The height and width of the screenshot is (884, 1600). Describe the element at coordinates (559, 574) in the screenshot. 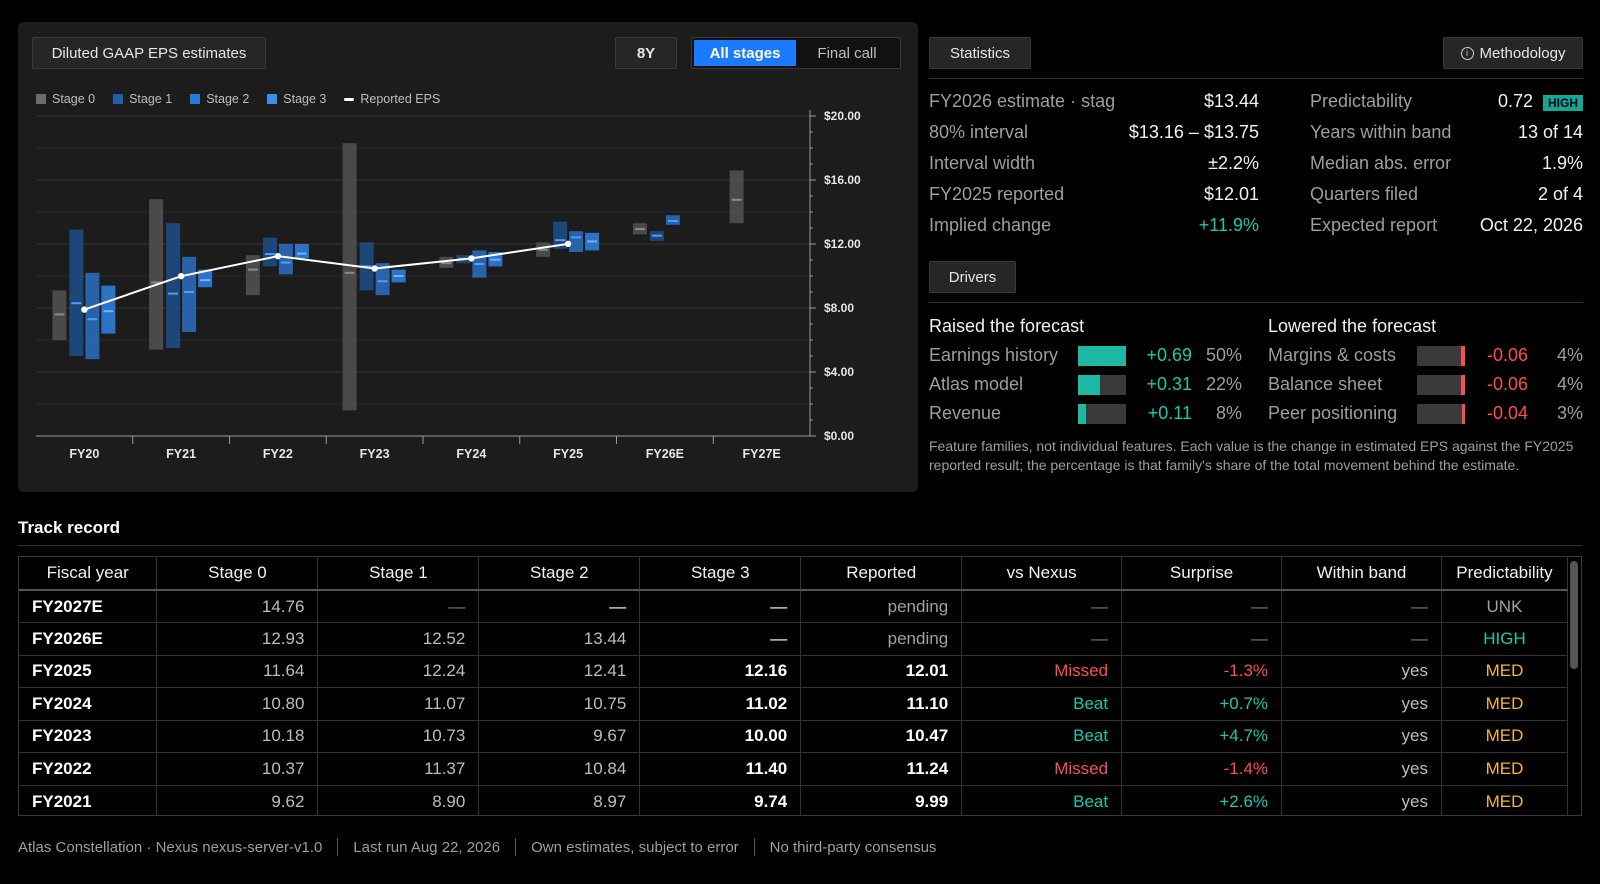

I see `col-header-stage-2: Stage 2` at that location.